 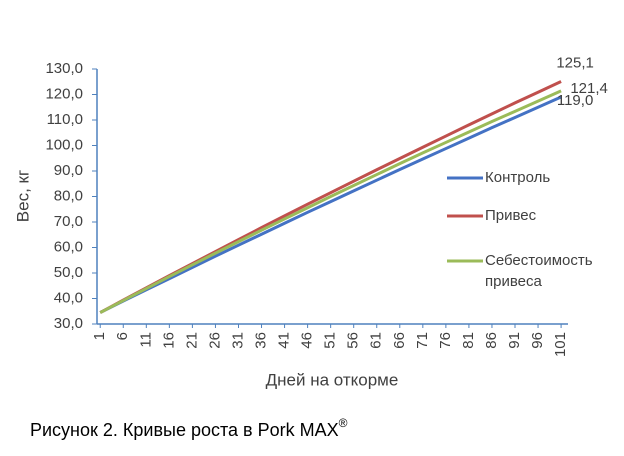 I want to click on y-tick-label: 30,0, so click(x=68, y=323).